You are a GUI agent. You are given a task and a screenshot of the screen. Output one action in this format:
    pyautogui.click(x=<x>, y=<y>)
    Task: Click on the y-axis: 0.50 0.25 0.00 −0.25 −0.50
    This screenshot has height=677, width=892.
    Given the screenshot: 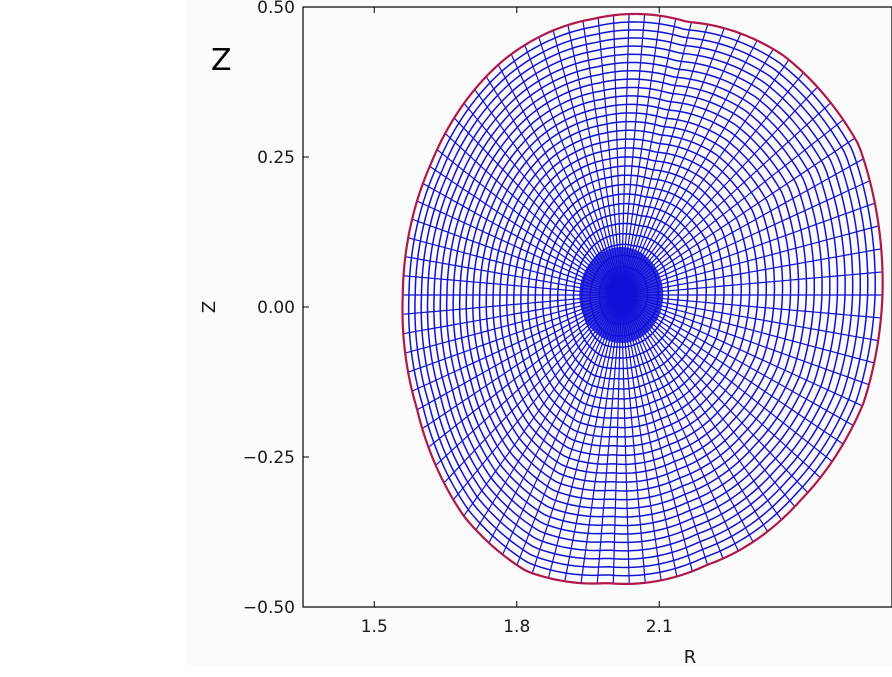 What is the action you would take?
    pyautogui.click(x=276, y=309)
    